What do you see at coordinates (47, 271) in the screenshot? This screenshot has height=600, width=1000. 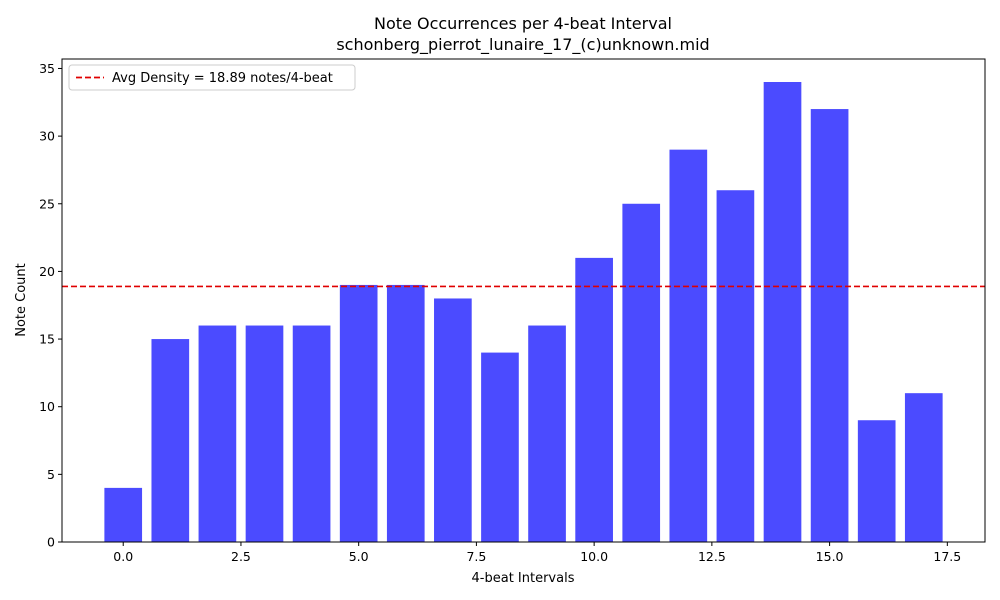 I see `y-tick-label: 20` at bounding box center [47, 271].